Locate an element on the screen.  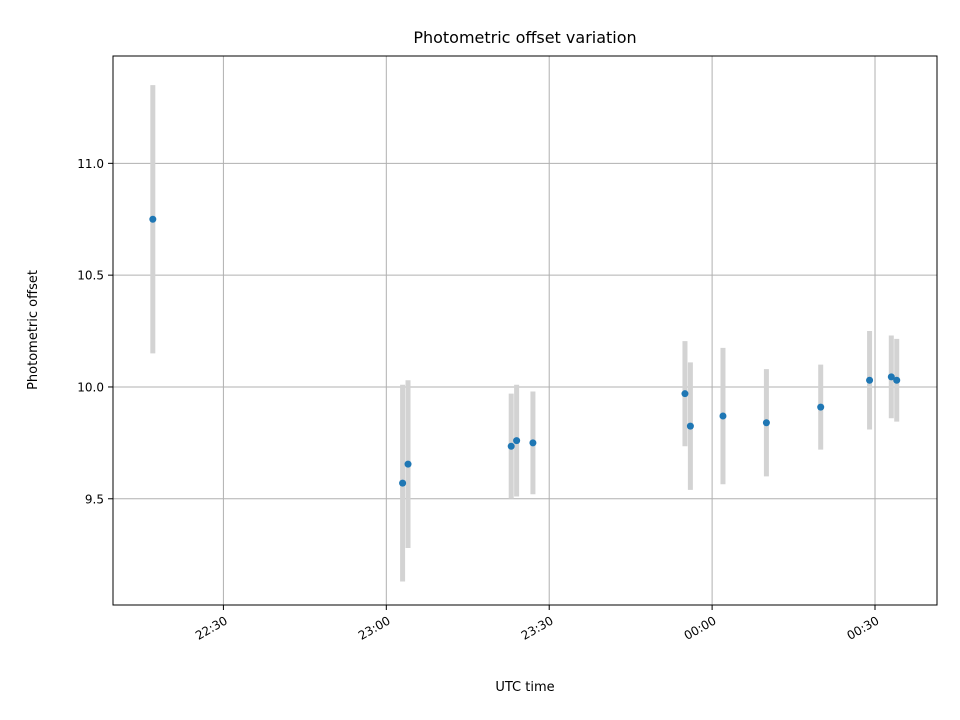
y-tick-label: 9.5 is located at coordinates (94, 499).